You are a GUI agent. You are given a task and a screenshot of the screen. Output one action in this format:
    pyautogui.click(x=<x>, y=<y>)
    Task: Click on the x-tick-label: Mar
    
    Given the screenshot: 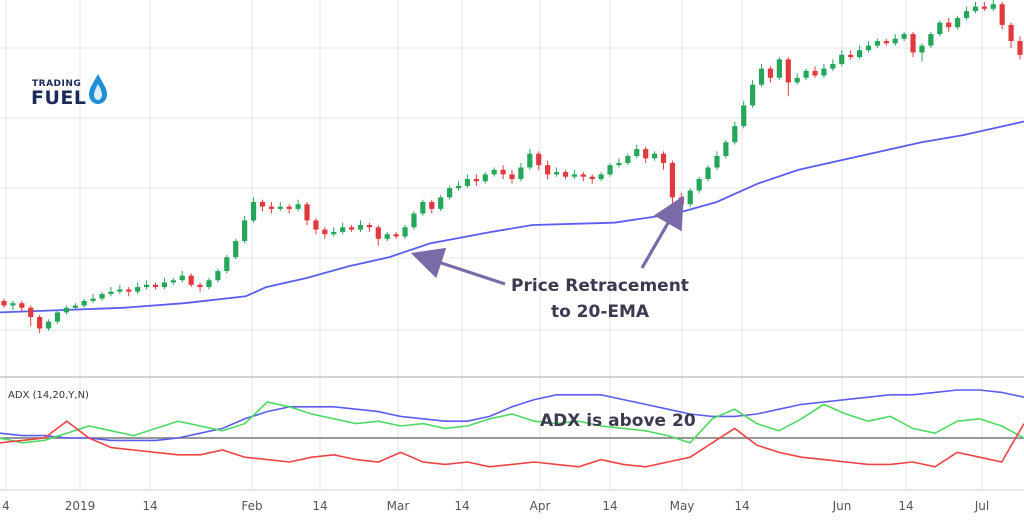 What is the action you would take?
    pyautogui.click(x=398, y=506)
    